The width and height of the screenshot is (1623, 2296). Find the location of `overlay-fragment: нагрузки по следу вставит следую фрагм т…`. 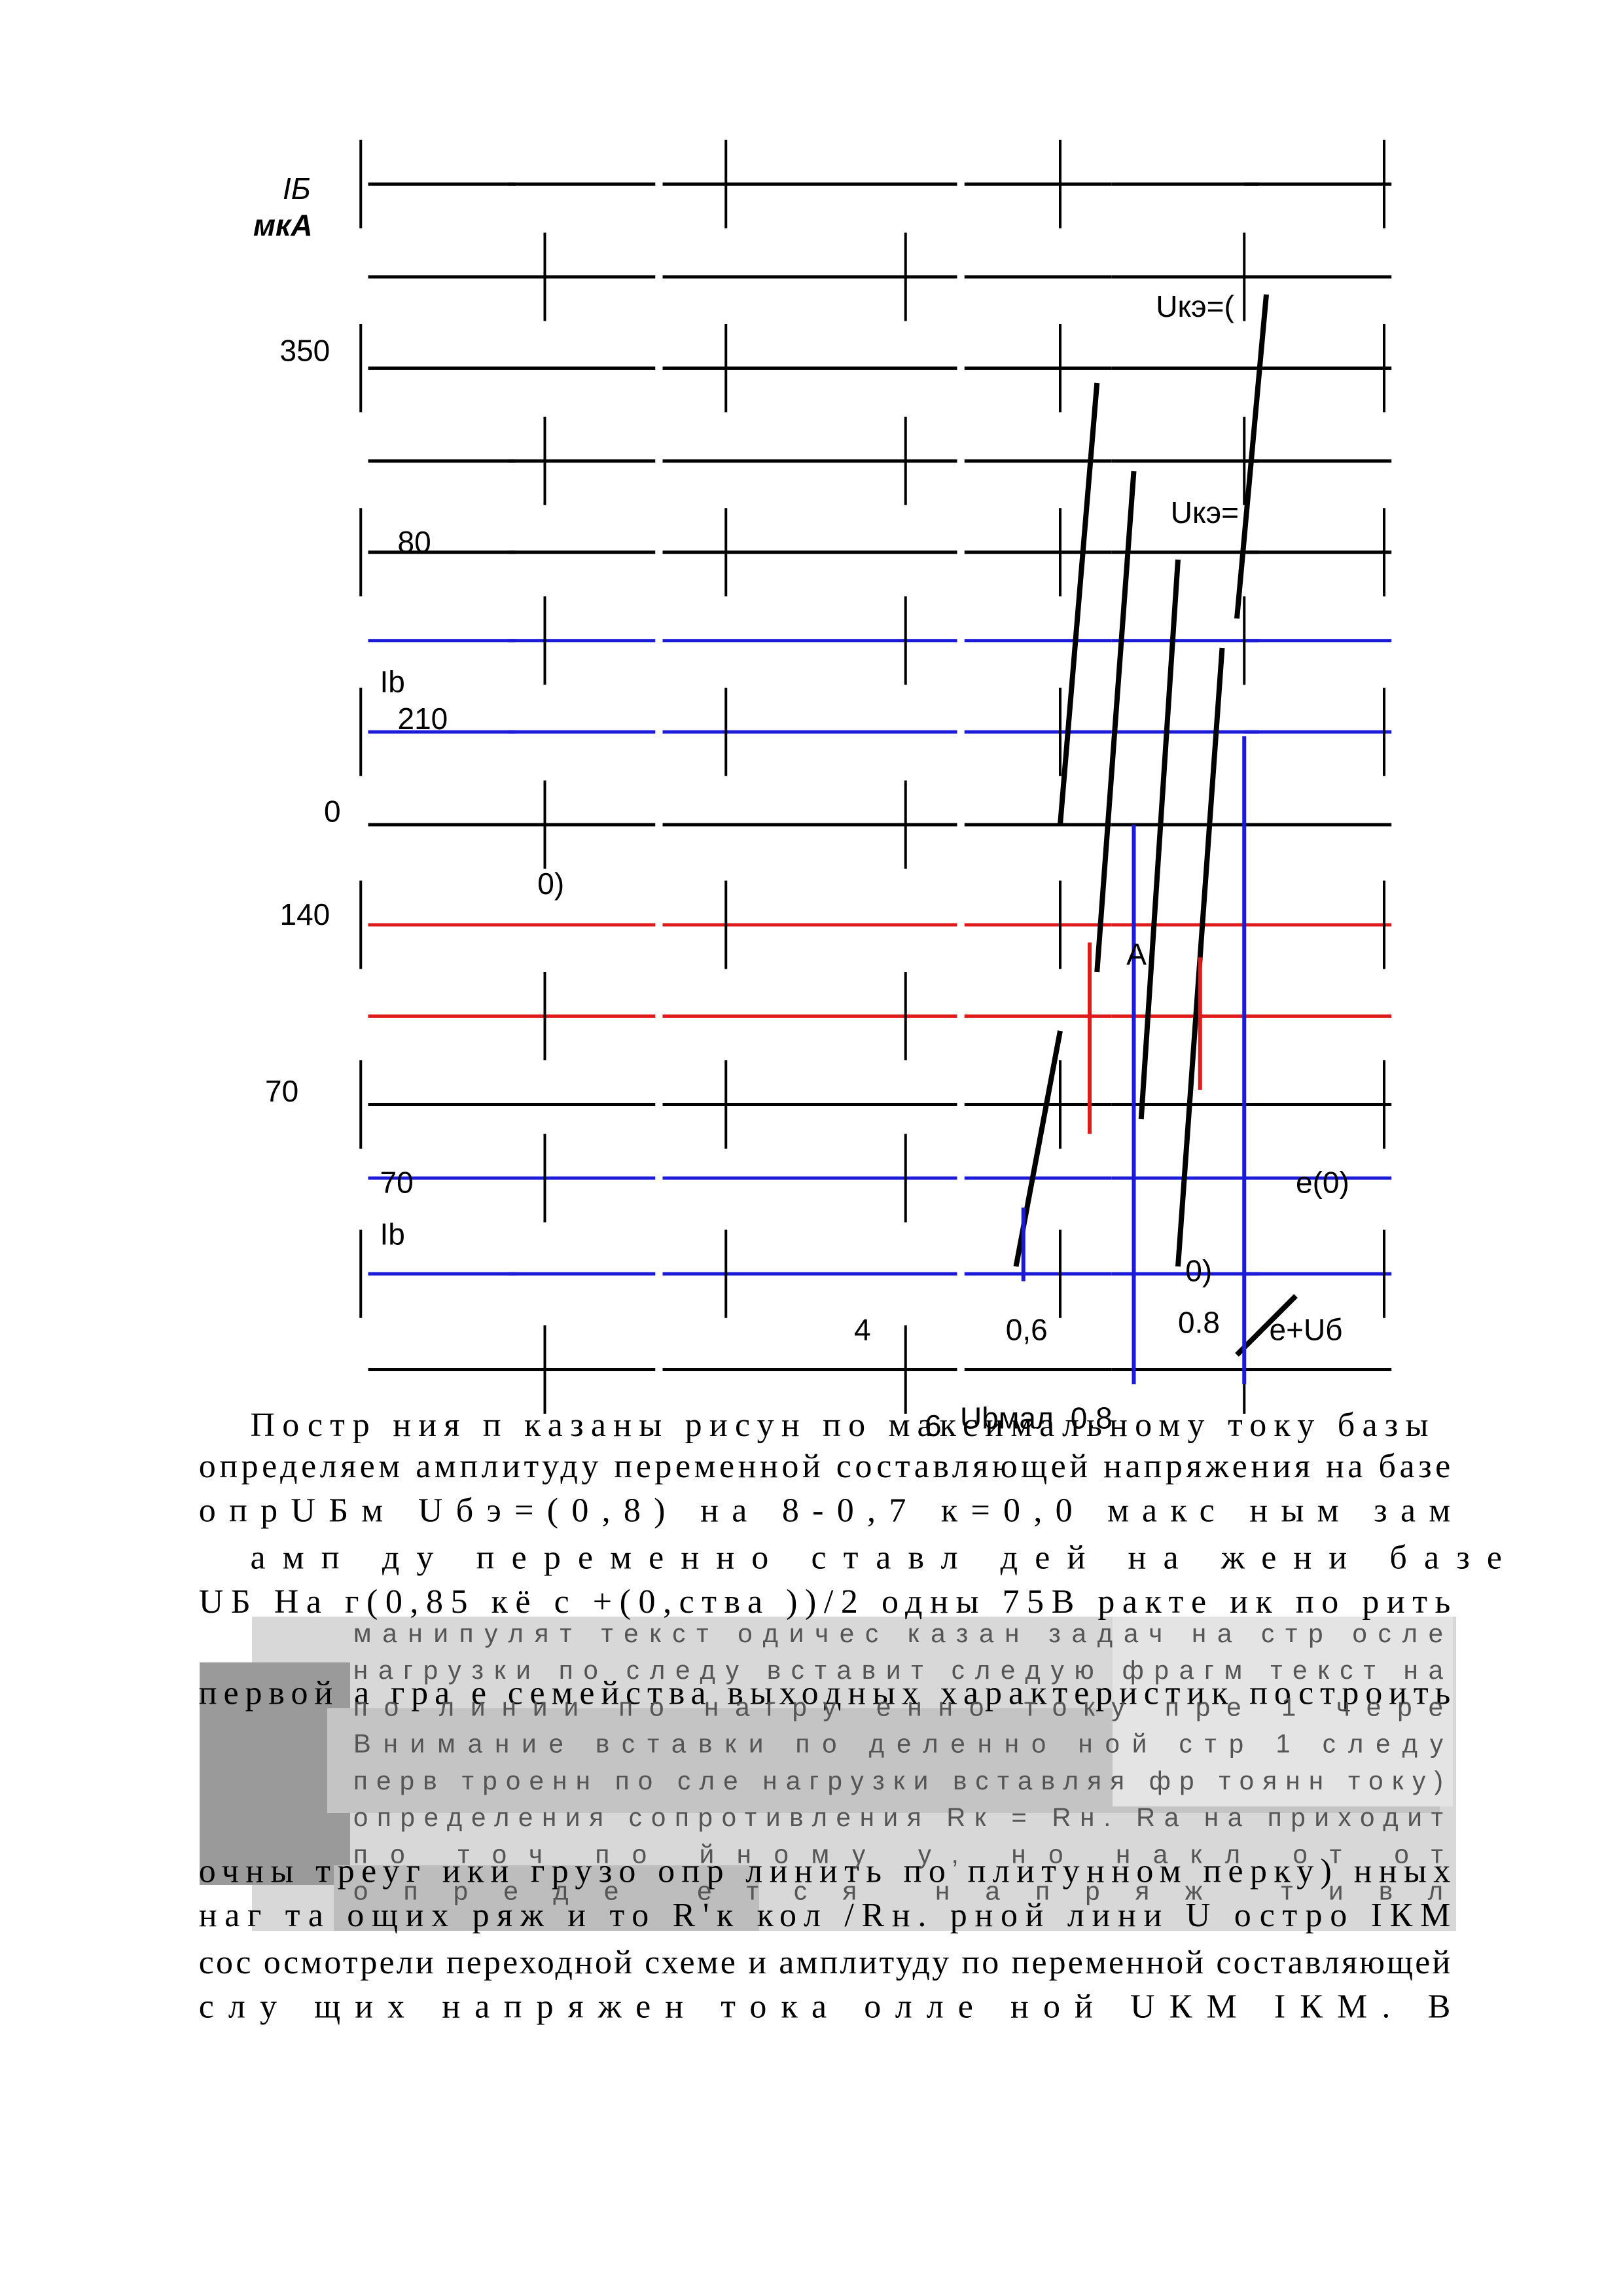

overlay-fragment: нагрузки по следу вставит следую фрагм т… is located at coordinates (898, 1670).